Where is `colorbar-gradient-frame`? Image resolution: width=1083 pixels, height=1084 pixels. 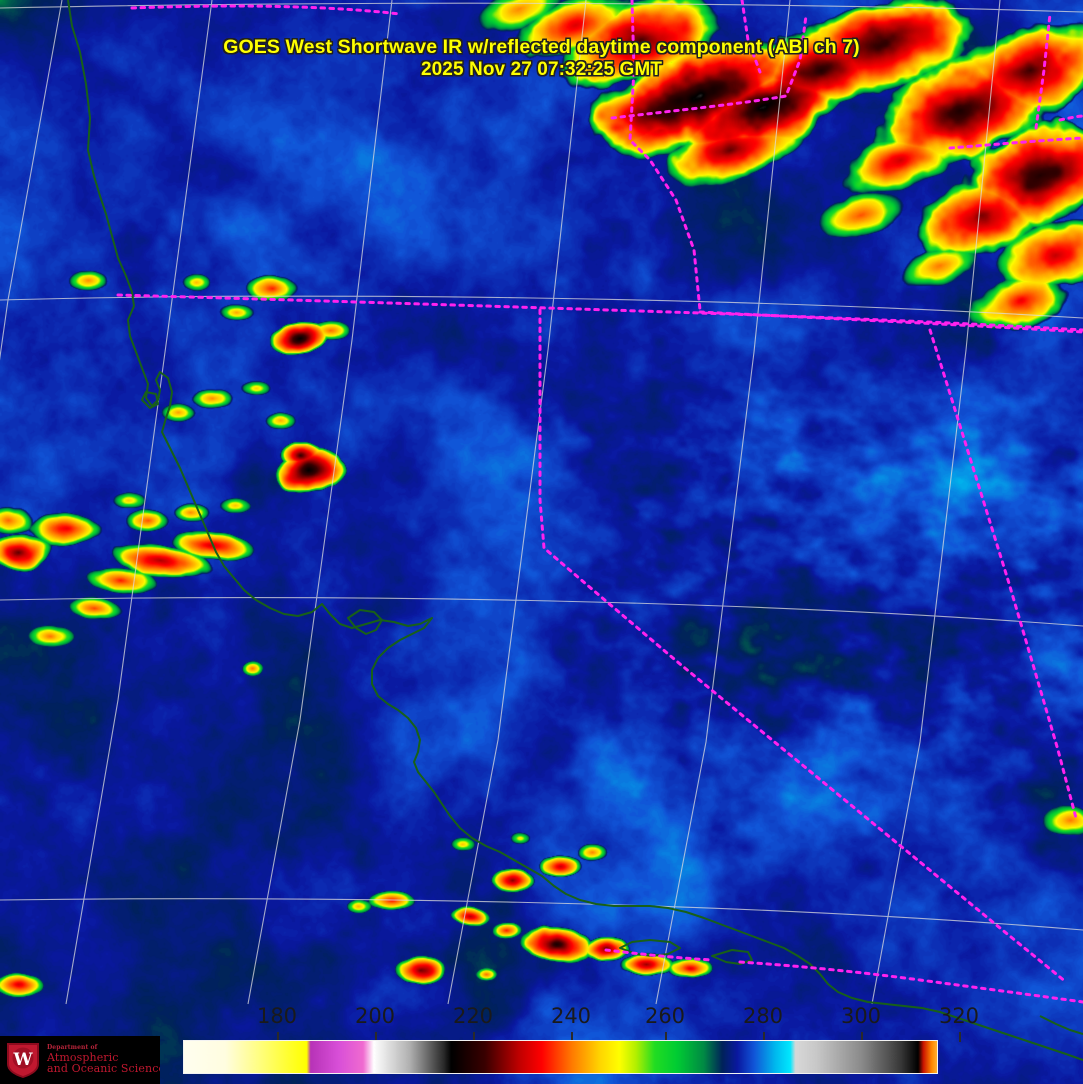 colorbar-gradient-frame is located at coordinates (560, 1057).